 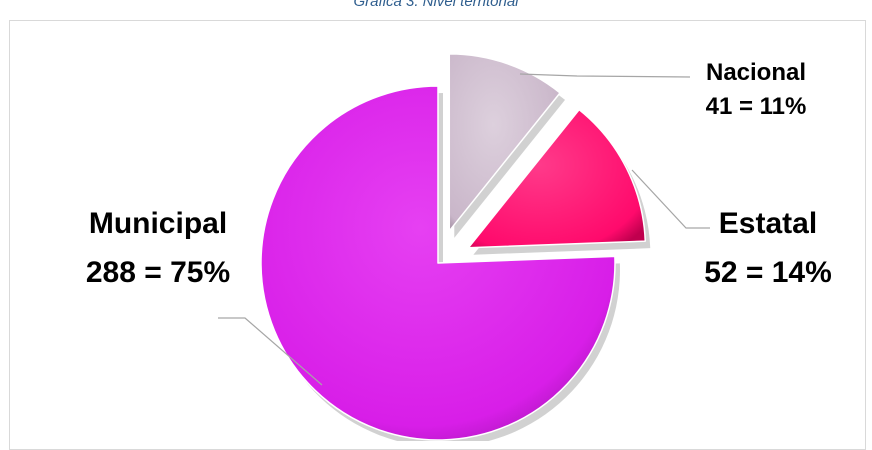 I want to click on data-label-estatal: Estatal 52 = 14%, so click(x=768, y=248).